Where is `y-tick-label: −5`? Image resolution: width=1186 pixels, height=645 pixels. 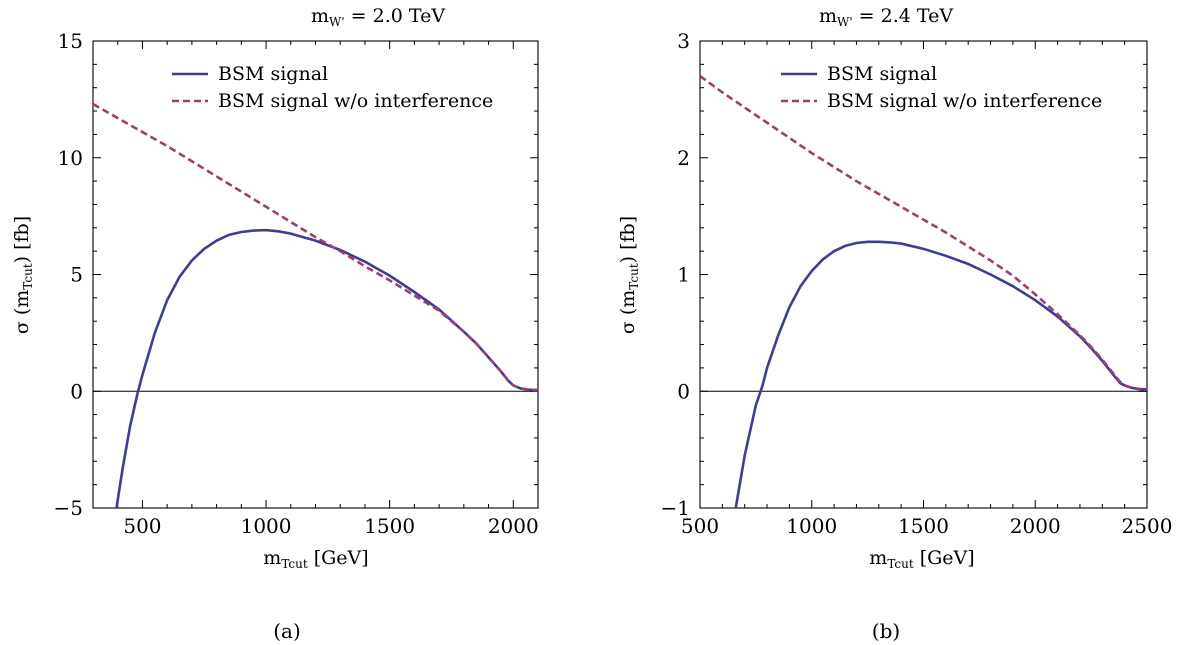 y-tick-label: −5 is located at coordinates (68, 508).